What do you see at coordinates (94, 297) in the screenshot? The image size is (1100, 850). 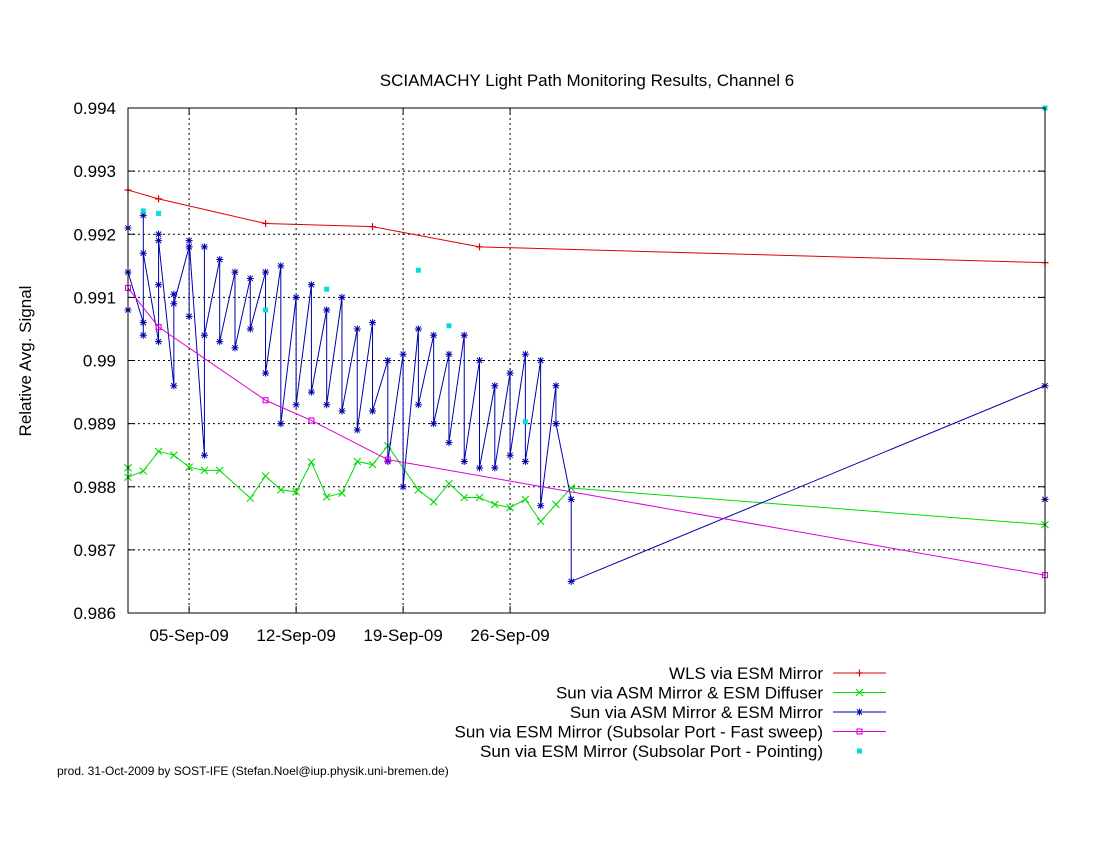 I see `y-tick-label: 0.991` at bounding box center [94, 297].